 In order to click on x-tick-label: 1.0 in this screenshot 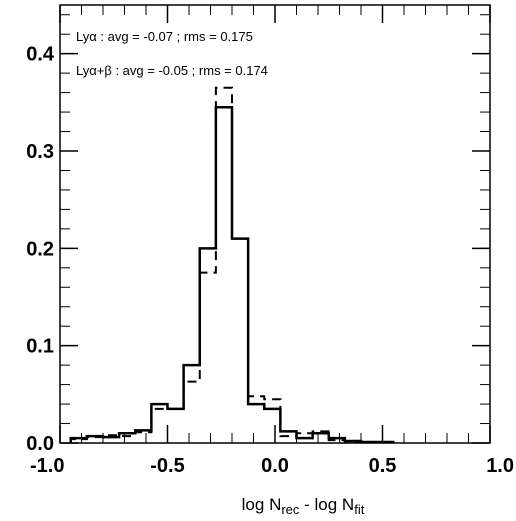, I will do `click(500, 466)`.